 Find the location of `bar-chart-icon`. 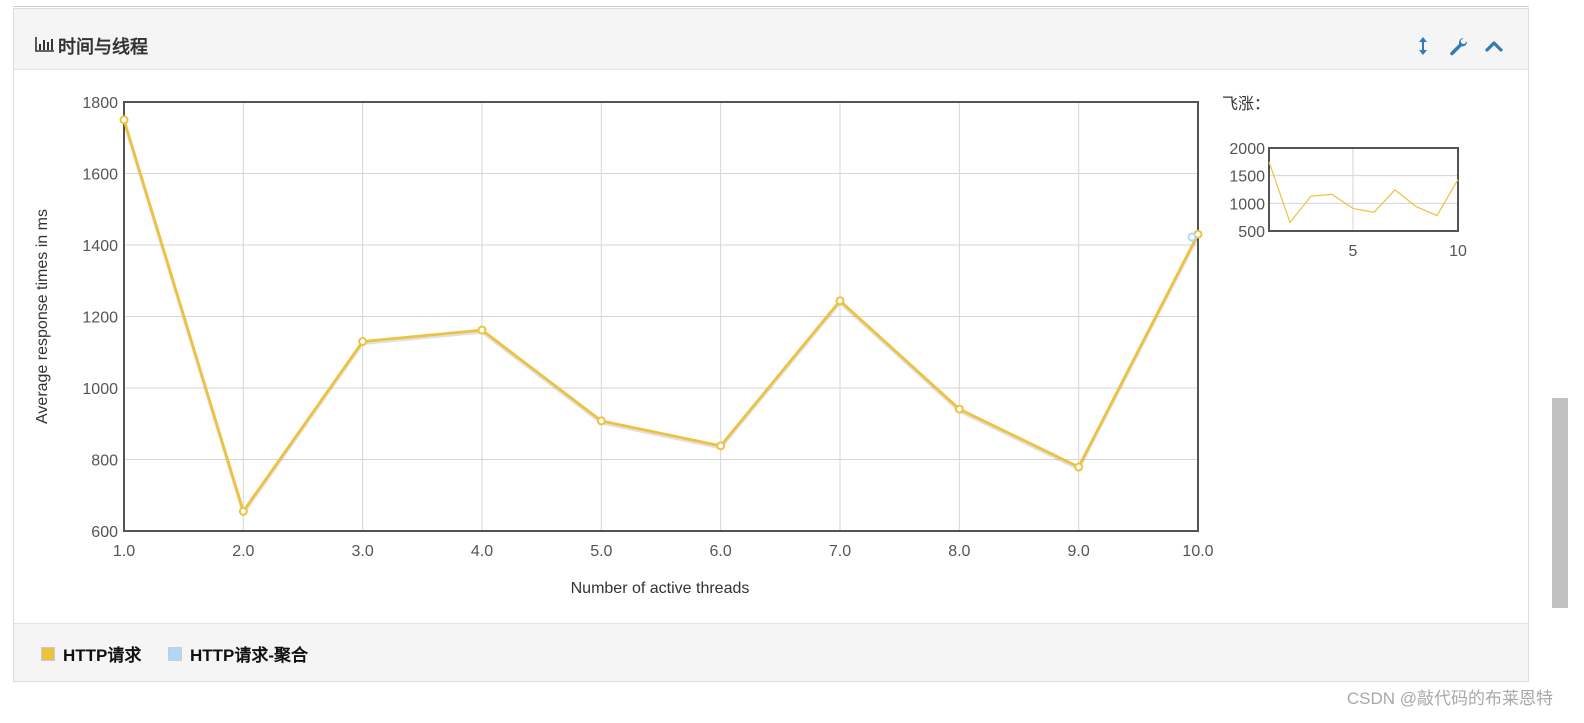

bar-chart-icon is located at coordinates (45, 46).